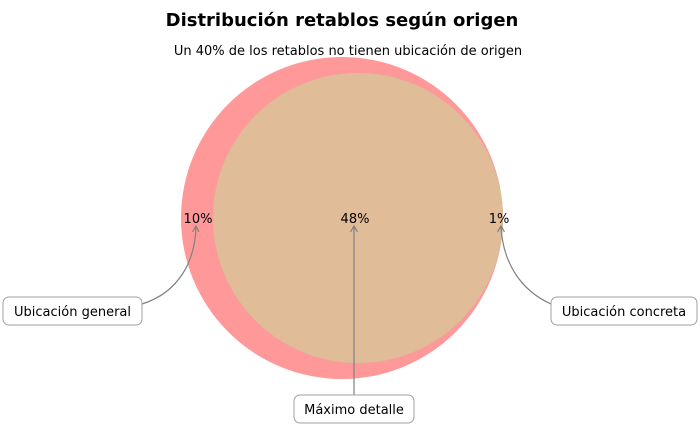  I want to click on annotation-text-general: Ubicación general, so click(72, 312).